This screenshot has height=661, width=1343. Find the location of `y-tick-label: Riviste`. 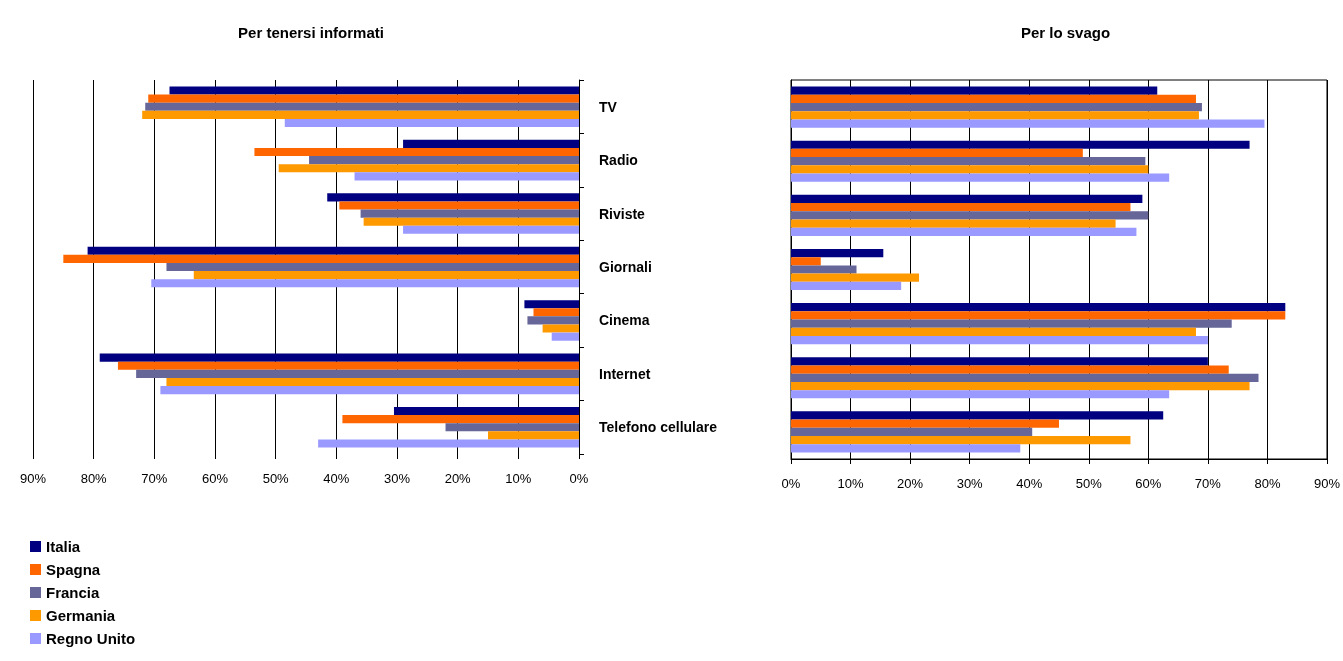

y-tick-label: Riviste is located at coordinates (622, 213).